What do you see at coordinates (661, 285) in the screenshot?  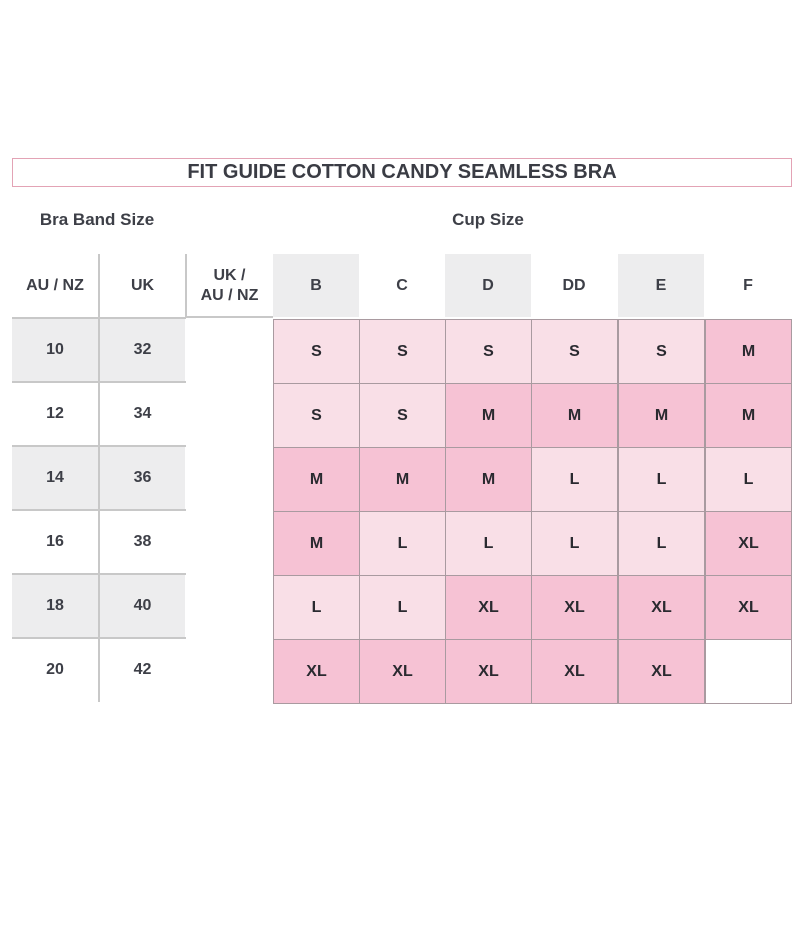 I see `cup-header-e: E` at bounding box center [661, 285].